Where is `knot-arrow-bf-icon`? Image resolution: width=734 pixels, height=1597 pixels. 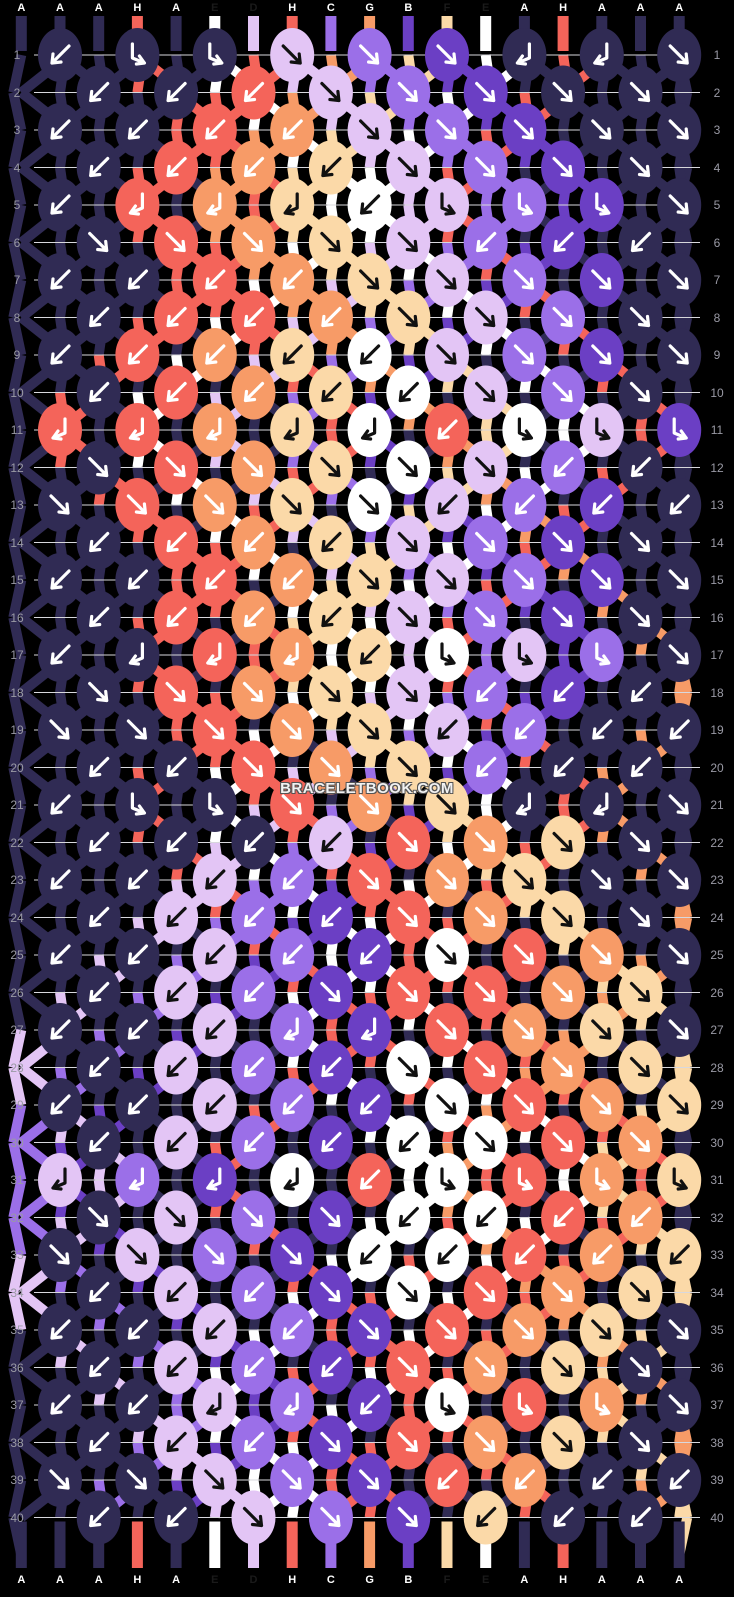 knot-arrow-bf-icon is located at coordinates (216, 804).